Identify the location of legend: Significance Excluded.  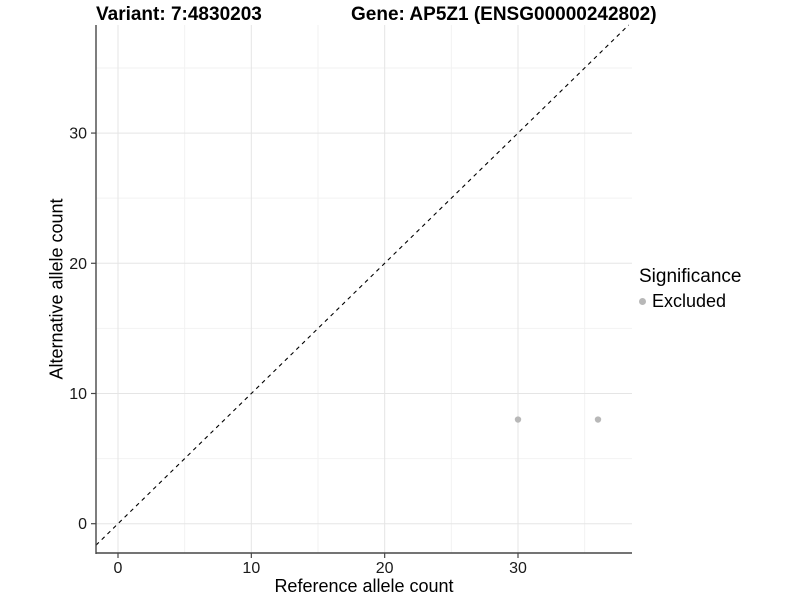
(690, 289).